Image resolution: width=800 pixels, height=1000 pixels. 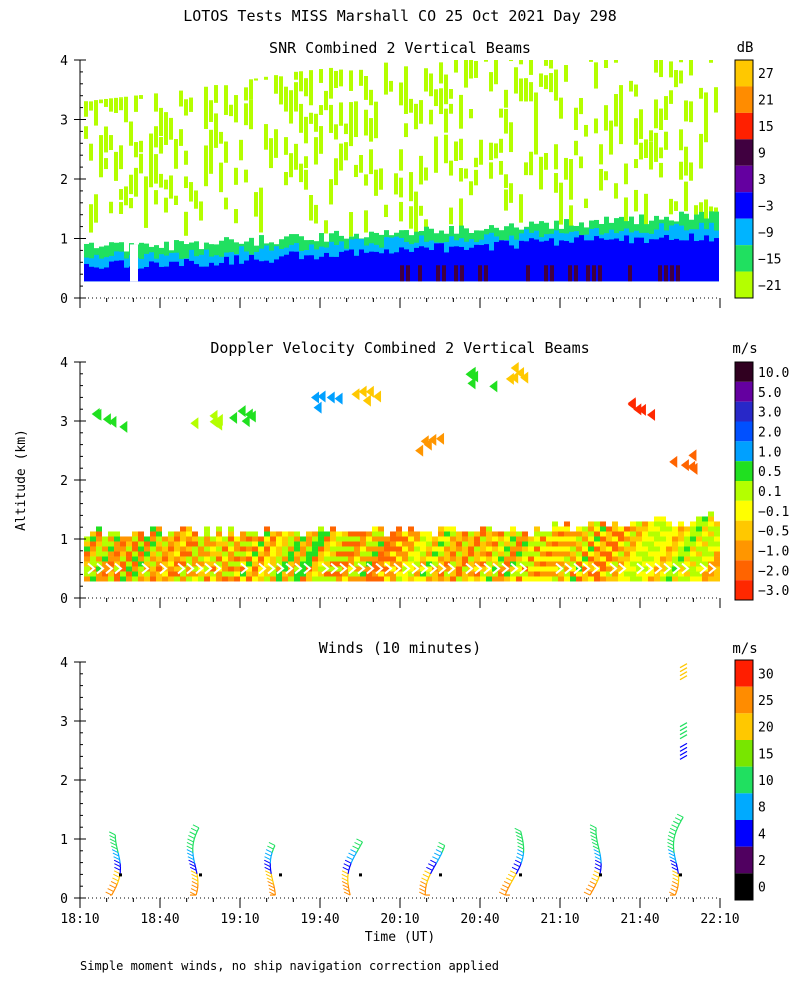 What do you see at coordinates (321, 396) in the screenshot?
I see `velocity-patch` at bounding box center [321, 396].